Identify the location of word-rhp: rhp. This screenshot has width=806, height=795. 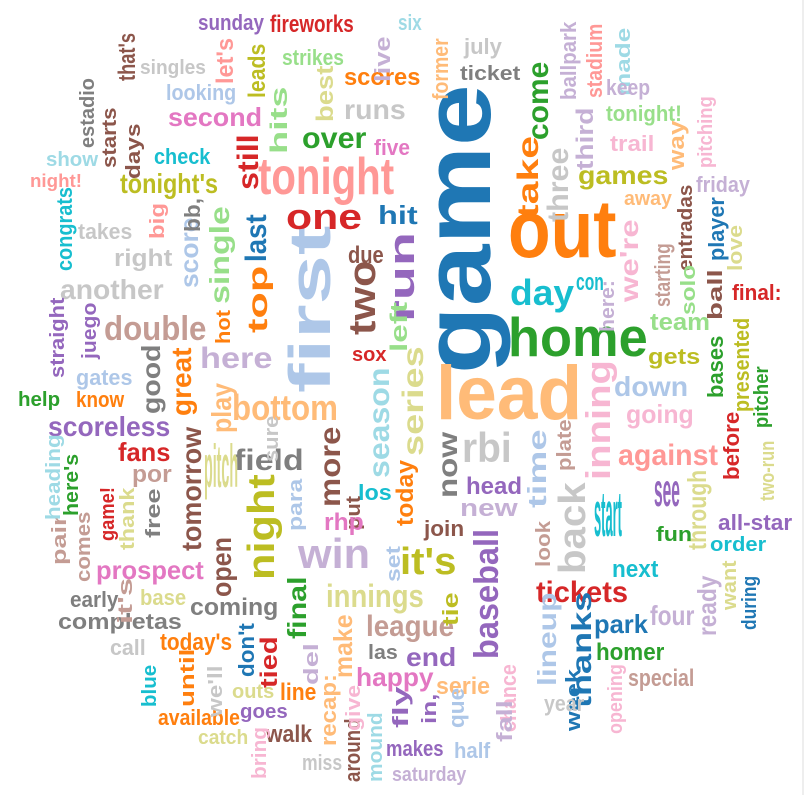
(344, 522).